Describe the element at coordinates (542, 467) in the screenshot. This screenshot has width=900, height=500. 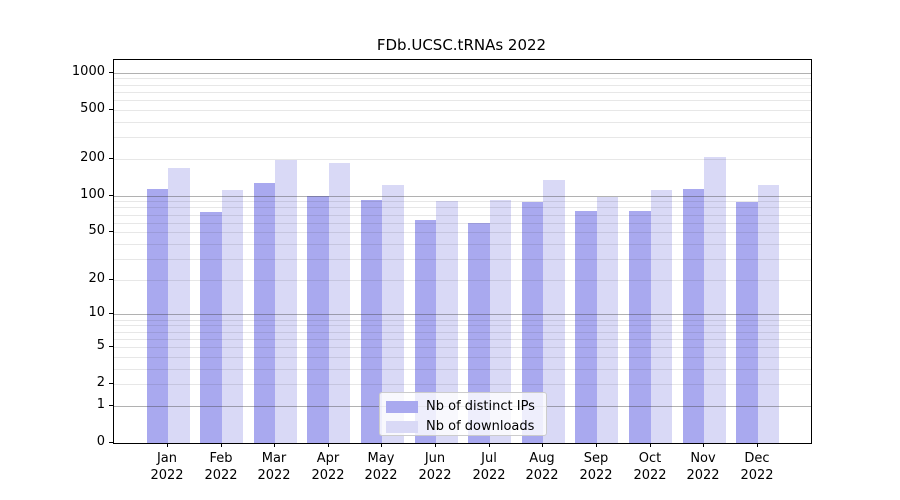
I see `x-tick-label: Aug 2022` at that location.